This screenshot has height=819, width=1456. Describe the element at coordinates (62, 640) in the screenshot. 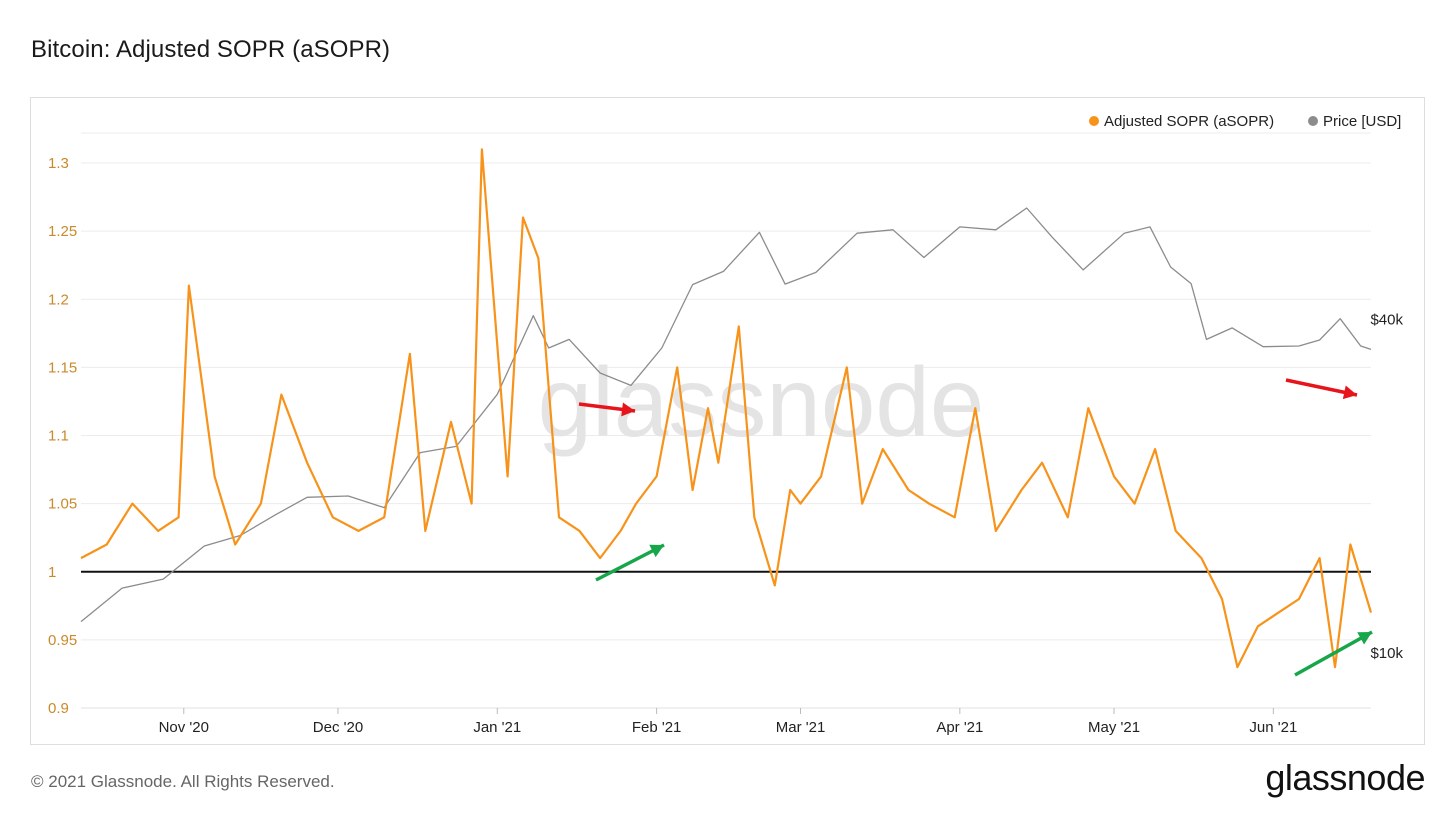

I see `y-tick-label: 0.95` at that location.